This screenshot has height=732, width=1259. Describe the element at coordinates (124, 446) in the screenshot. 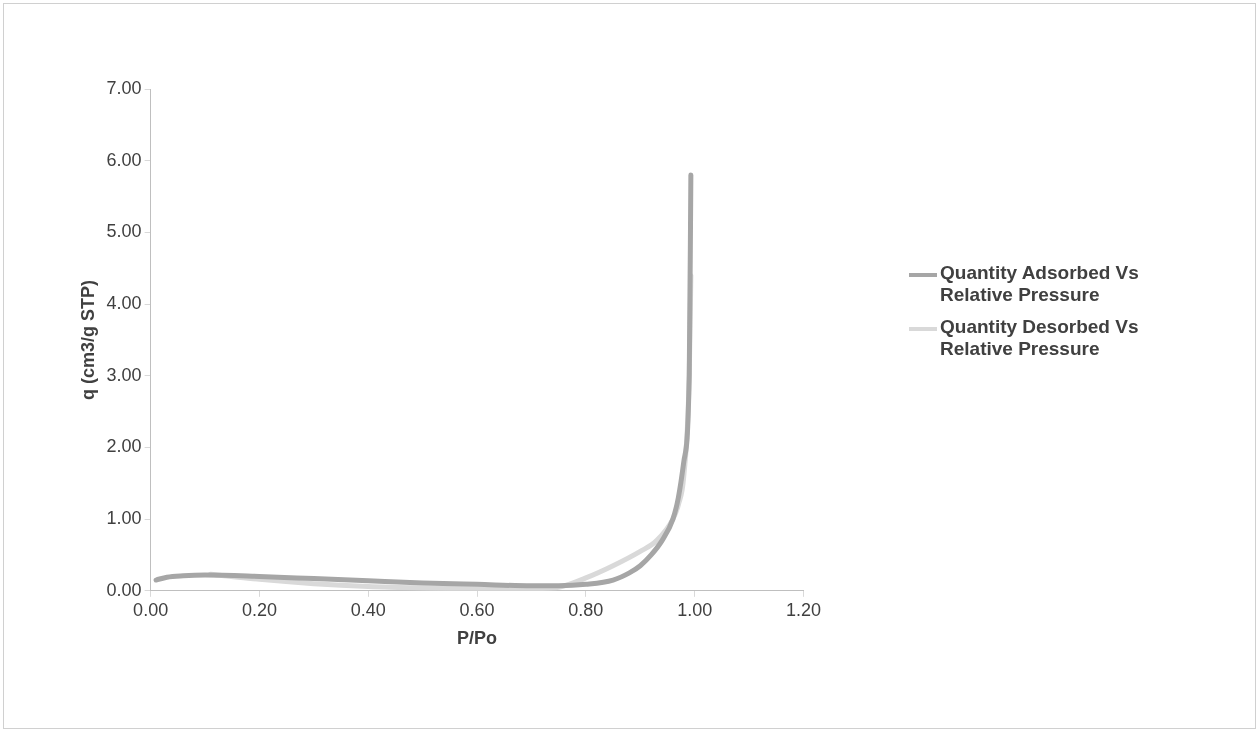

I see `y-tick-label: 2.00` at that location.